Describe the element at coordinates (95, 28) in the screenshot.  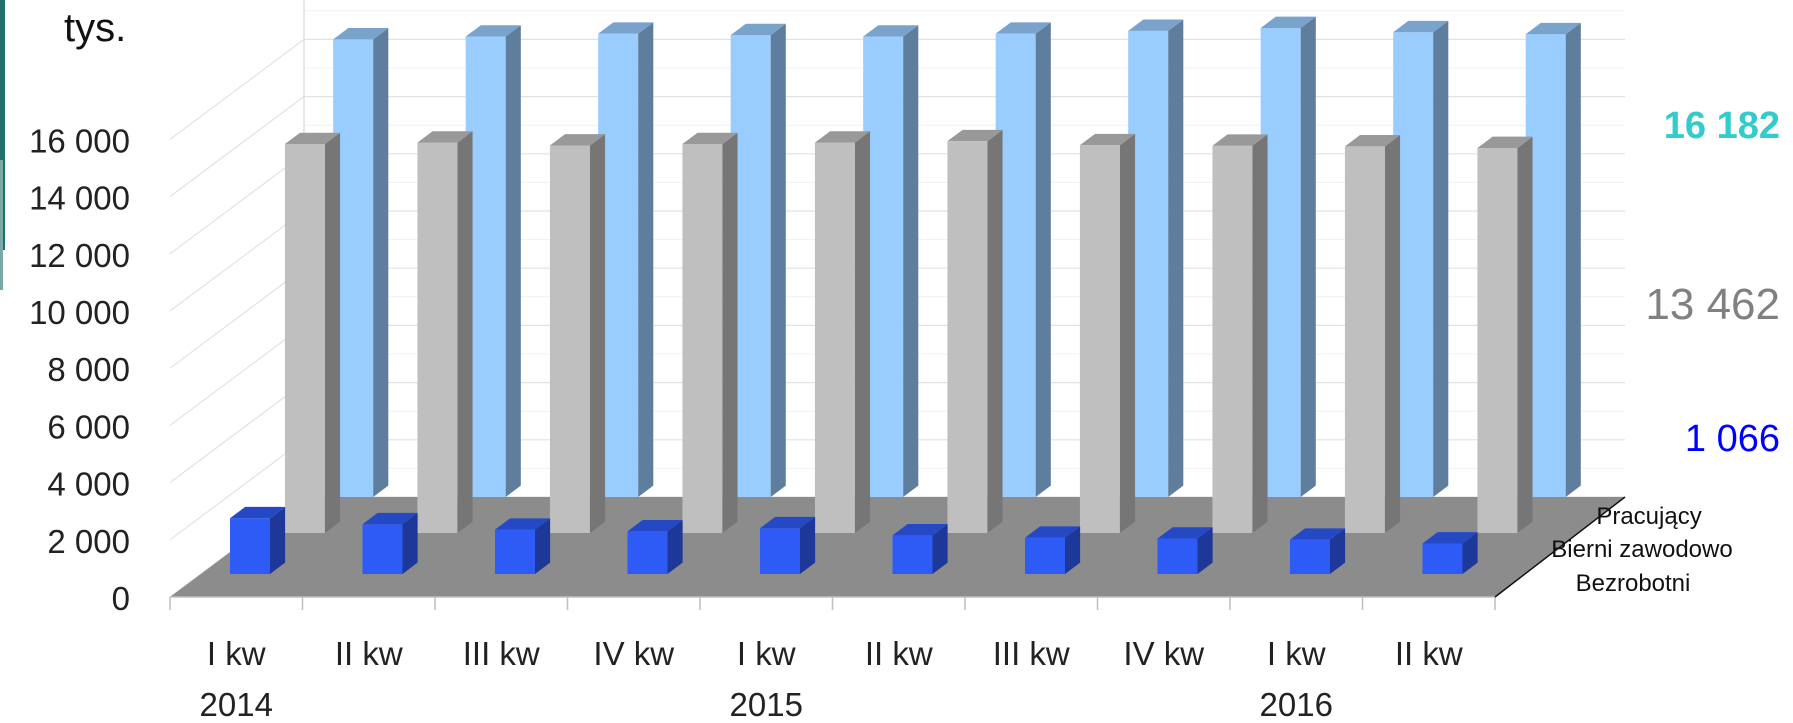
I see `unit-label: tys.` at that location.